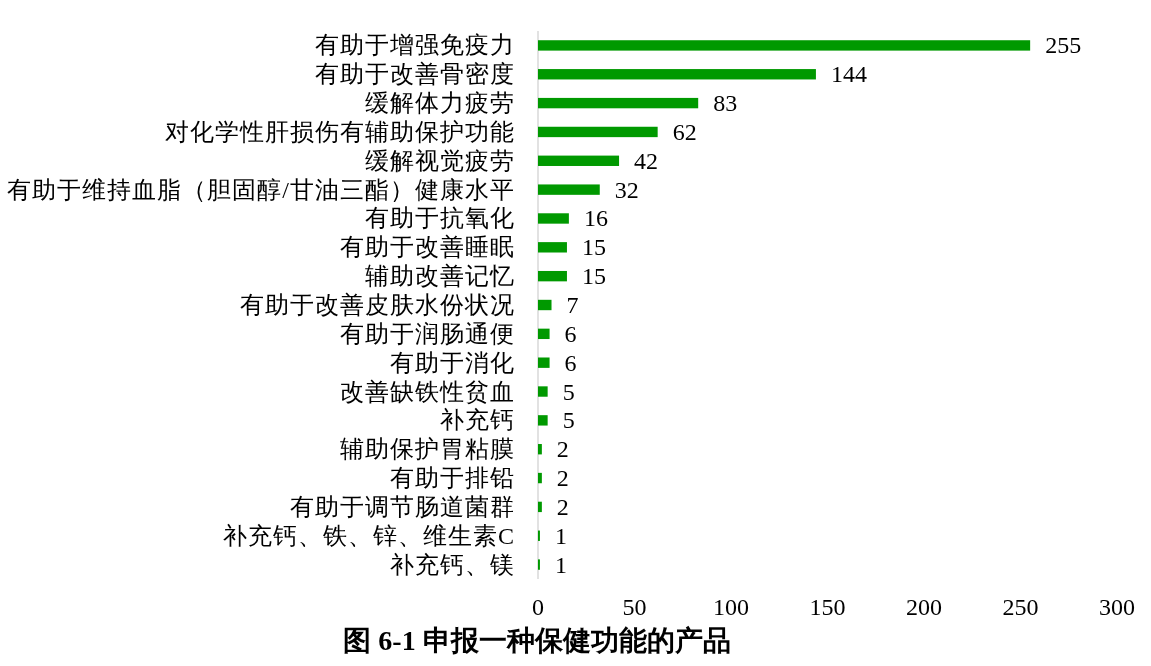 The image size is (1151, 666). Describe the element at coordinates (477, 420) in the screenshot. I see `y-tick-label: 补充钙` at that location.